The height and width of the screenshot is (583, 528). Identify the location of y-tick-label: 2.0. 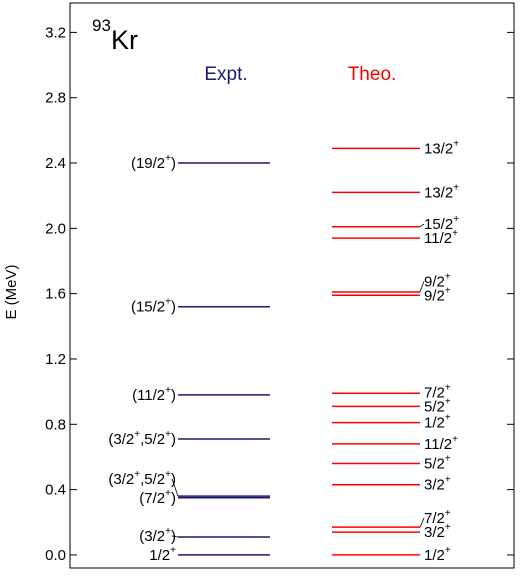
(55, 228).